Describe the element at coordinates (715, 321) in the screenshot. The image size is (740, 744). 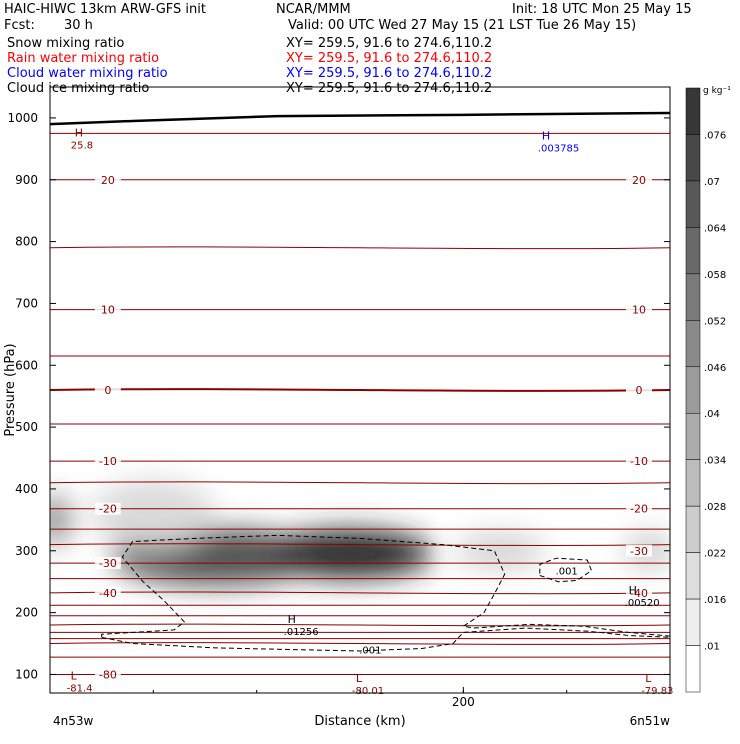
I see `colorbar-label: .052` at that location.